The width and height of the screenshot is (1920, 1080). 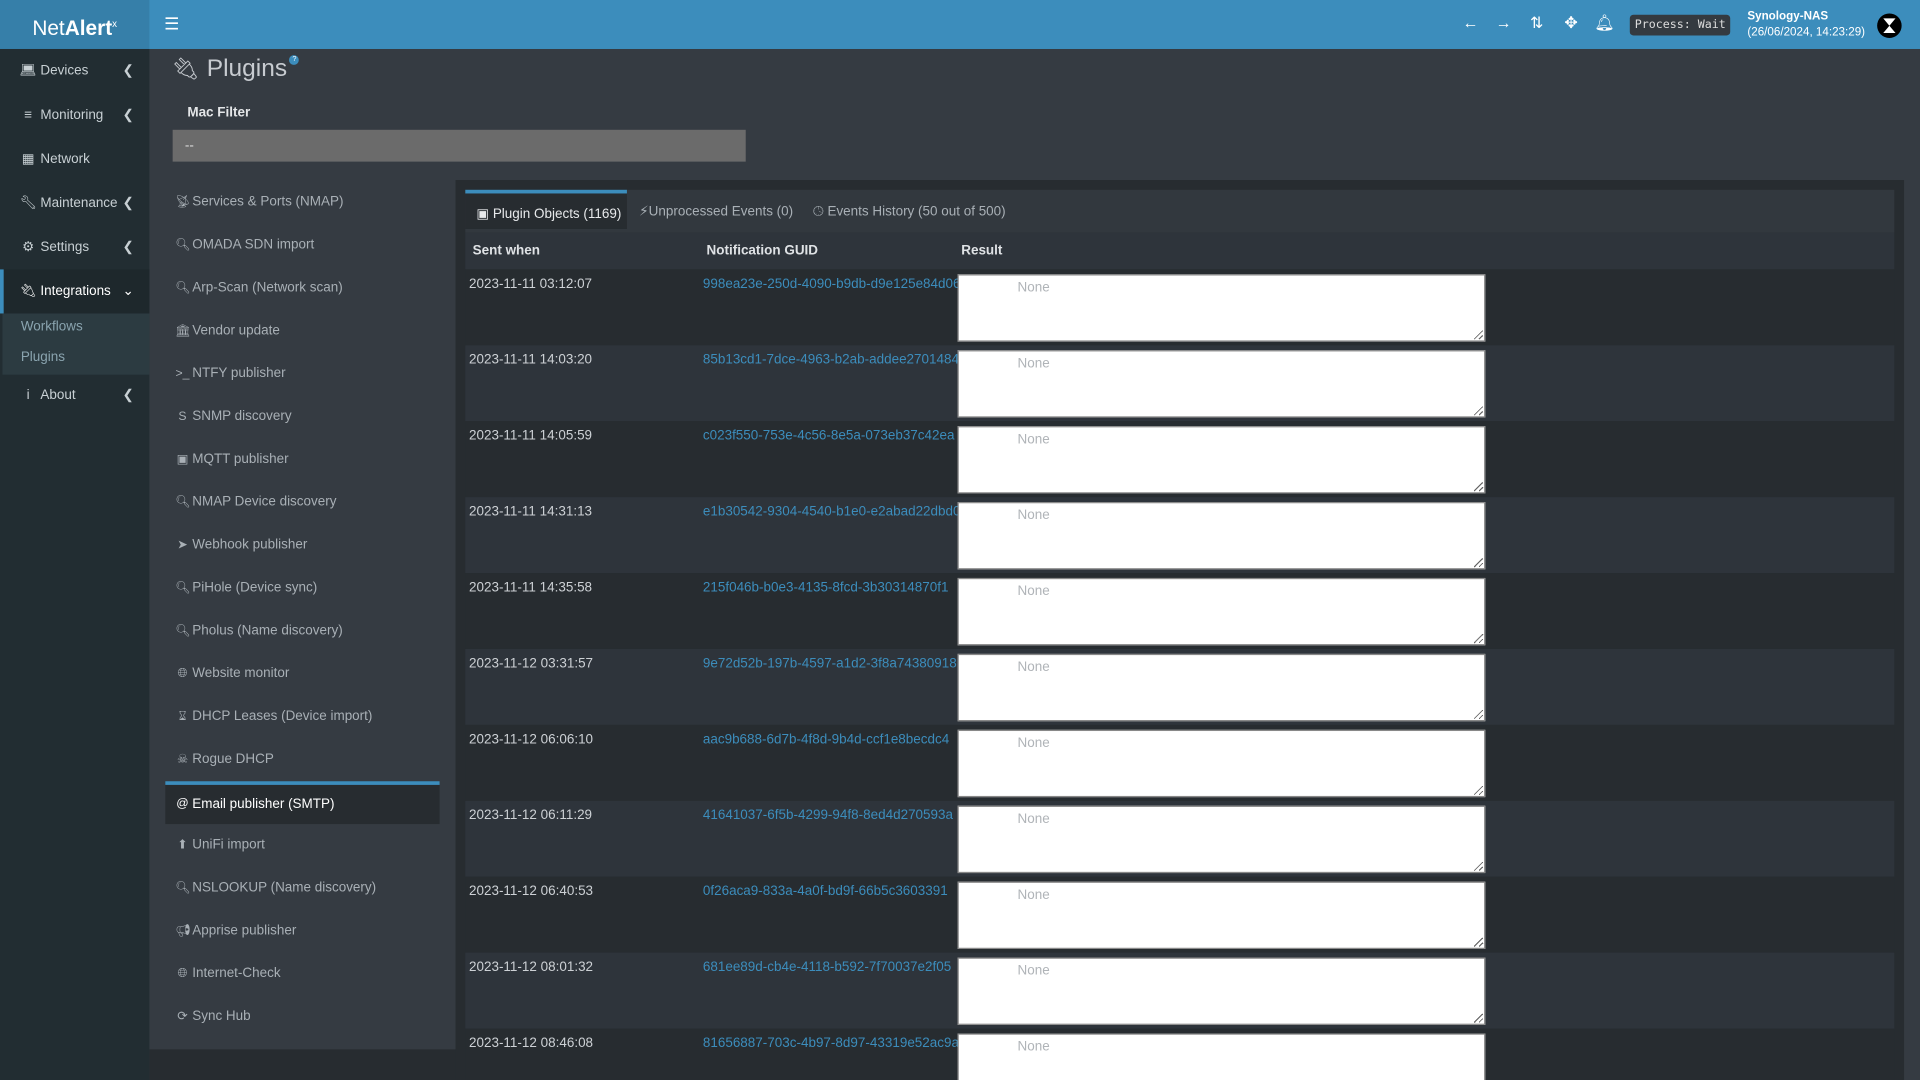 I want to click on tab-events-history: 🕓︎ Events History (50 out of 500), so click(x=909, y=211).